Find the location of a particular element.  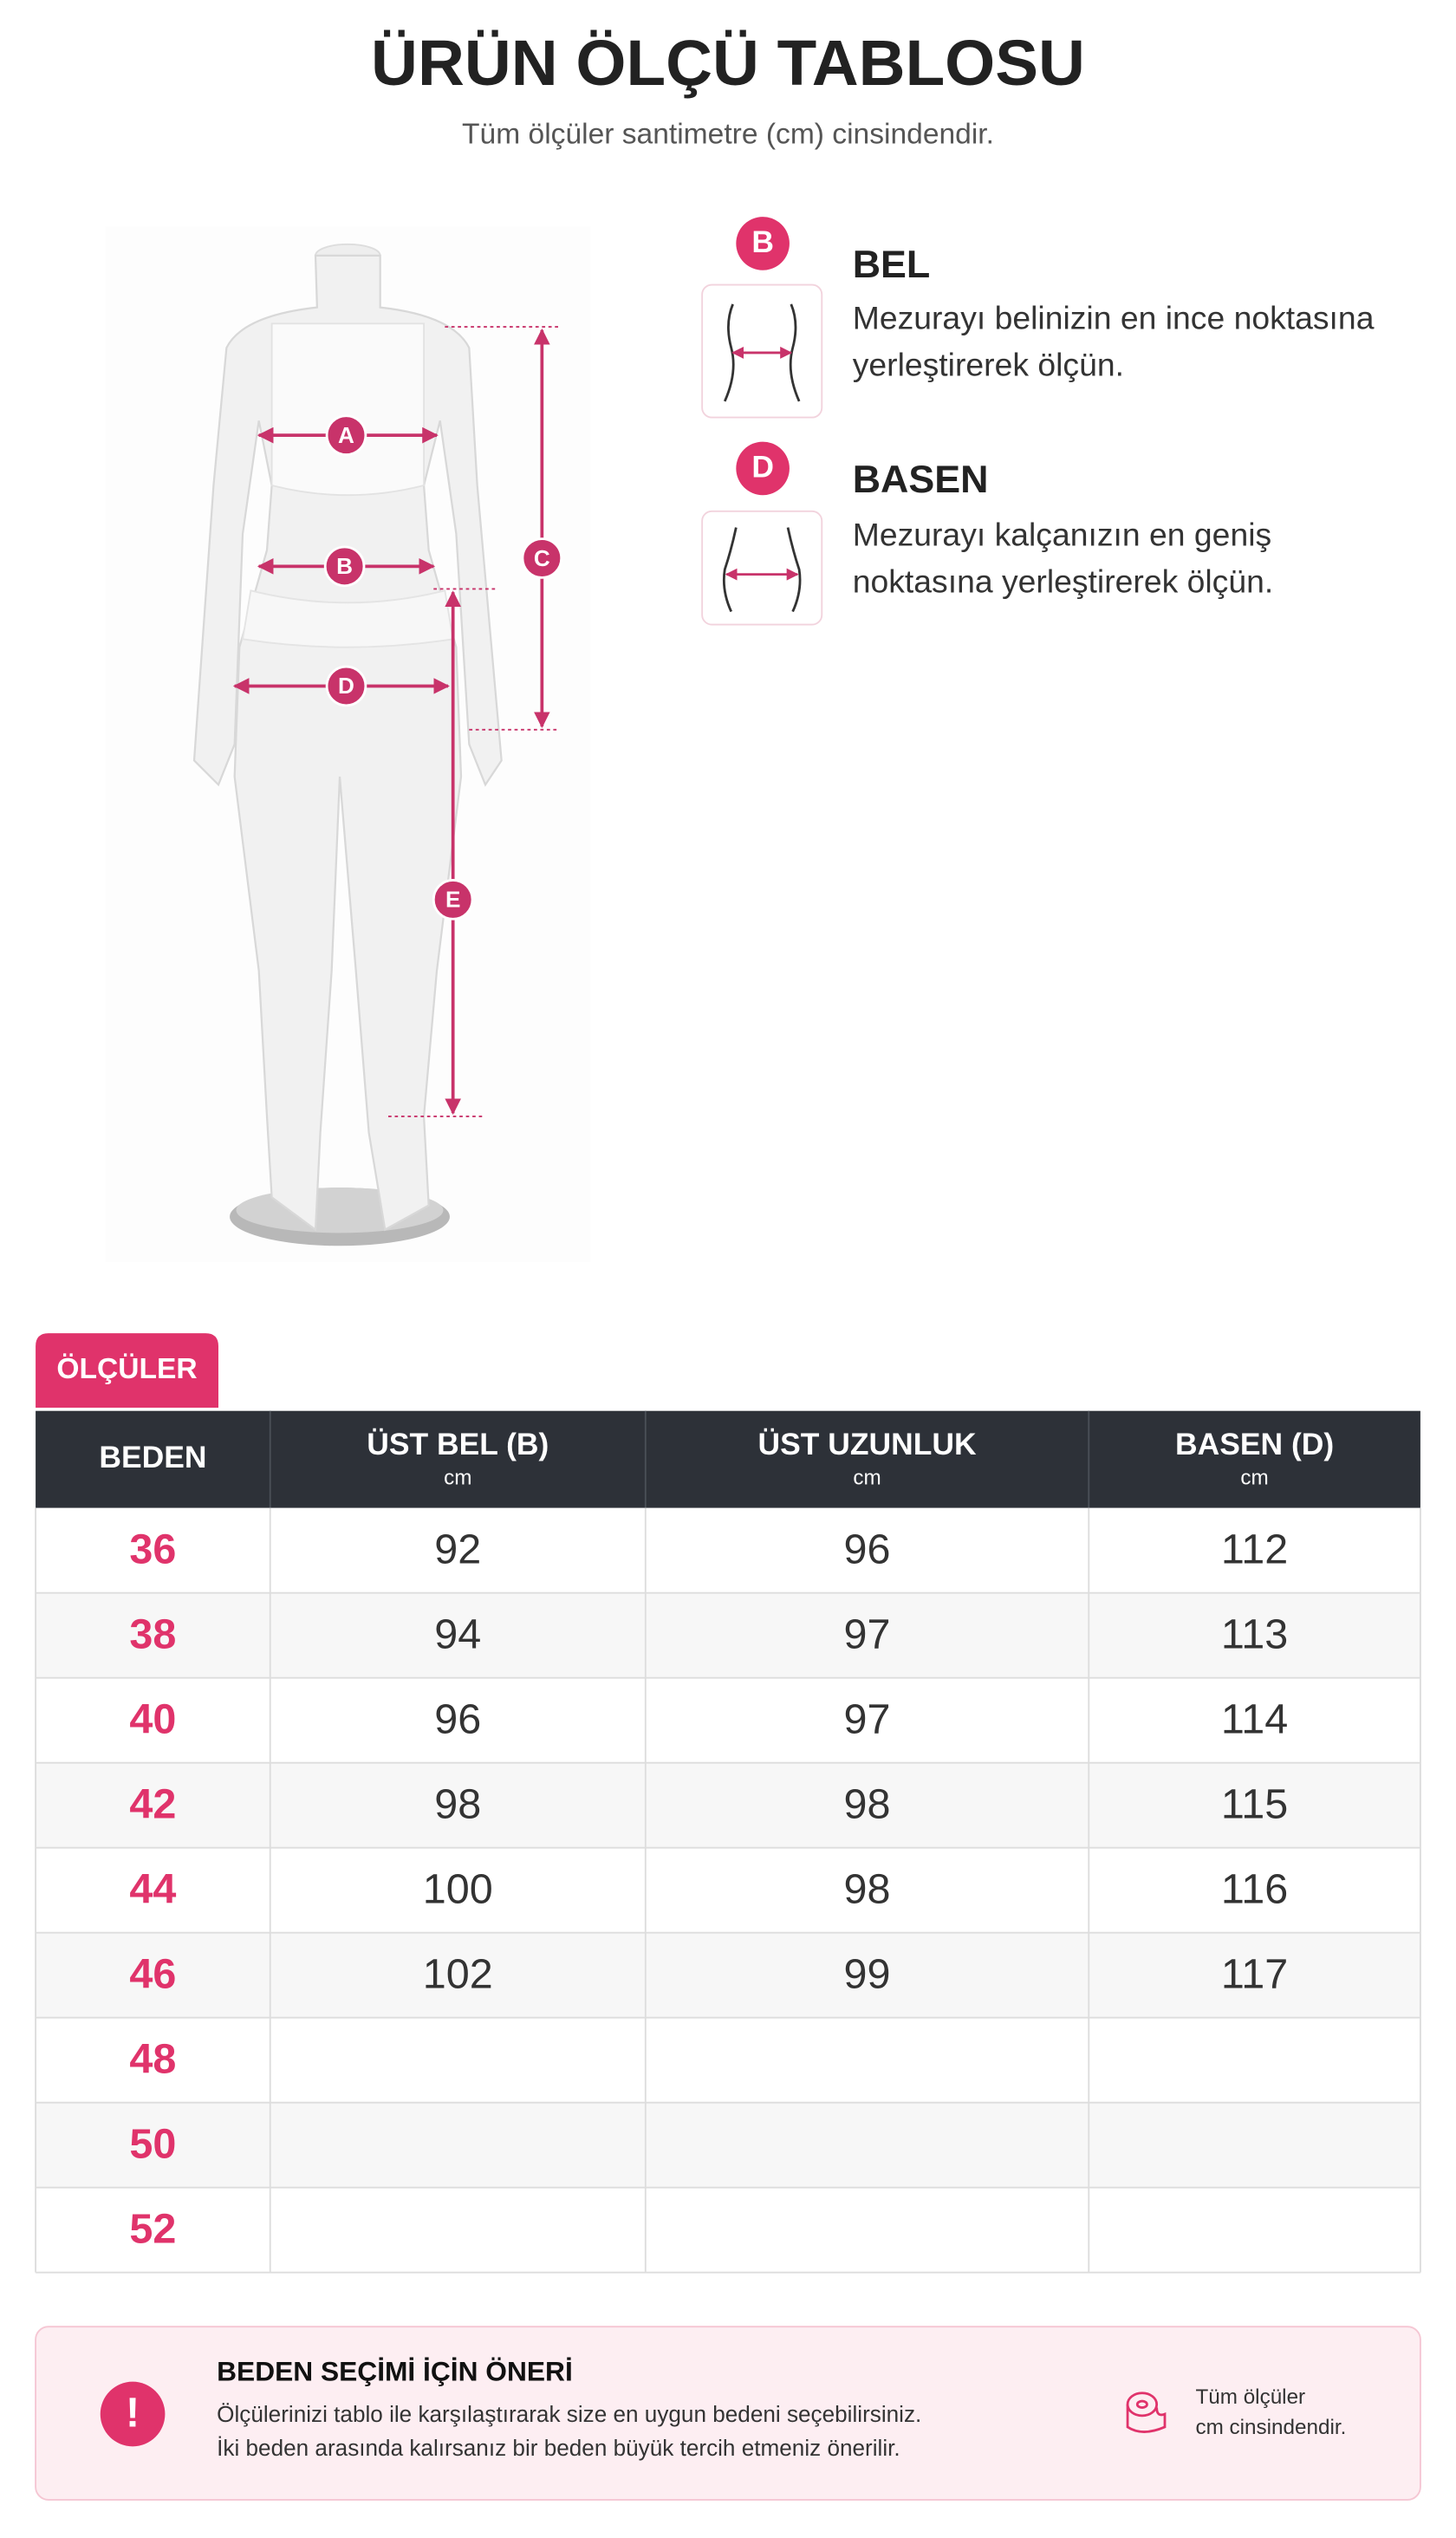

measure-badge-letter: B is located at coordinates (762, 242).